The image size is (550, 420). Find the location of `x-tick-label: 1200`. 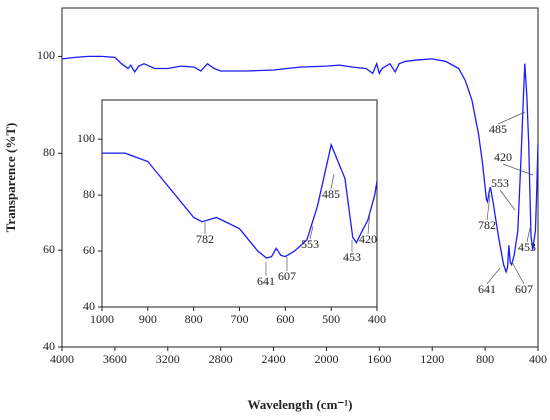

x-tick-label: 1200 is located at coordinates (432, 359).